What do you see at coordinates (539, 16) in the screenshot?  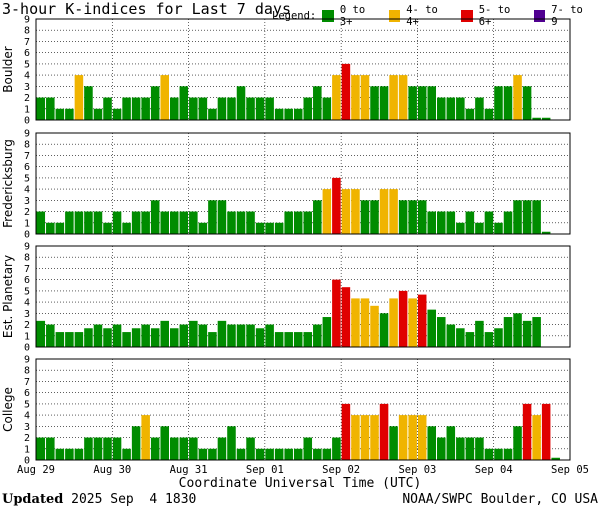 I see `legend-swatch-purple` at bounding box center [539, 16].